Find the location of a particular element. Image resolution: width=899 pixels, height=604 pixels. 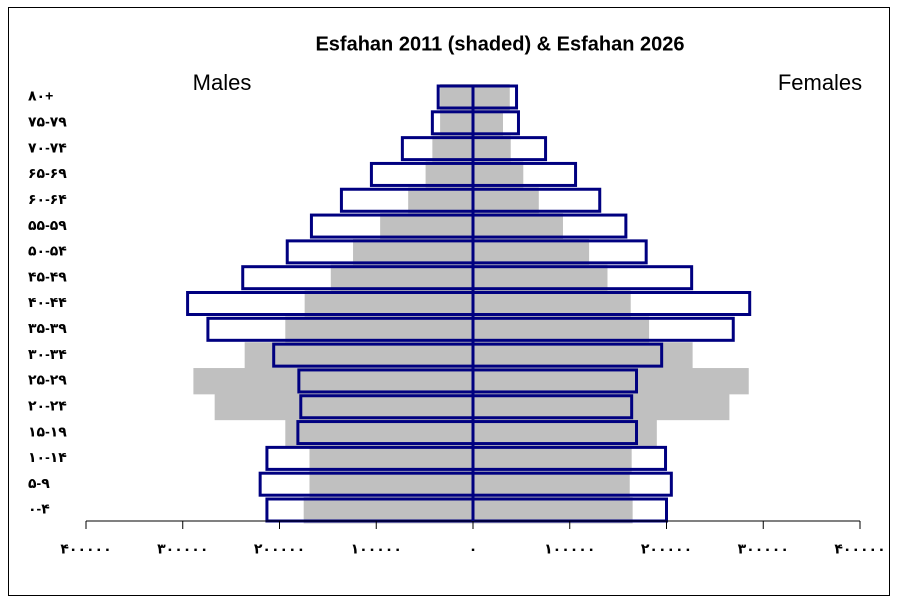

chart-title: Esfahan 2011 (shaded) & Esfahan 2026 is located at coordinates (499, 44).